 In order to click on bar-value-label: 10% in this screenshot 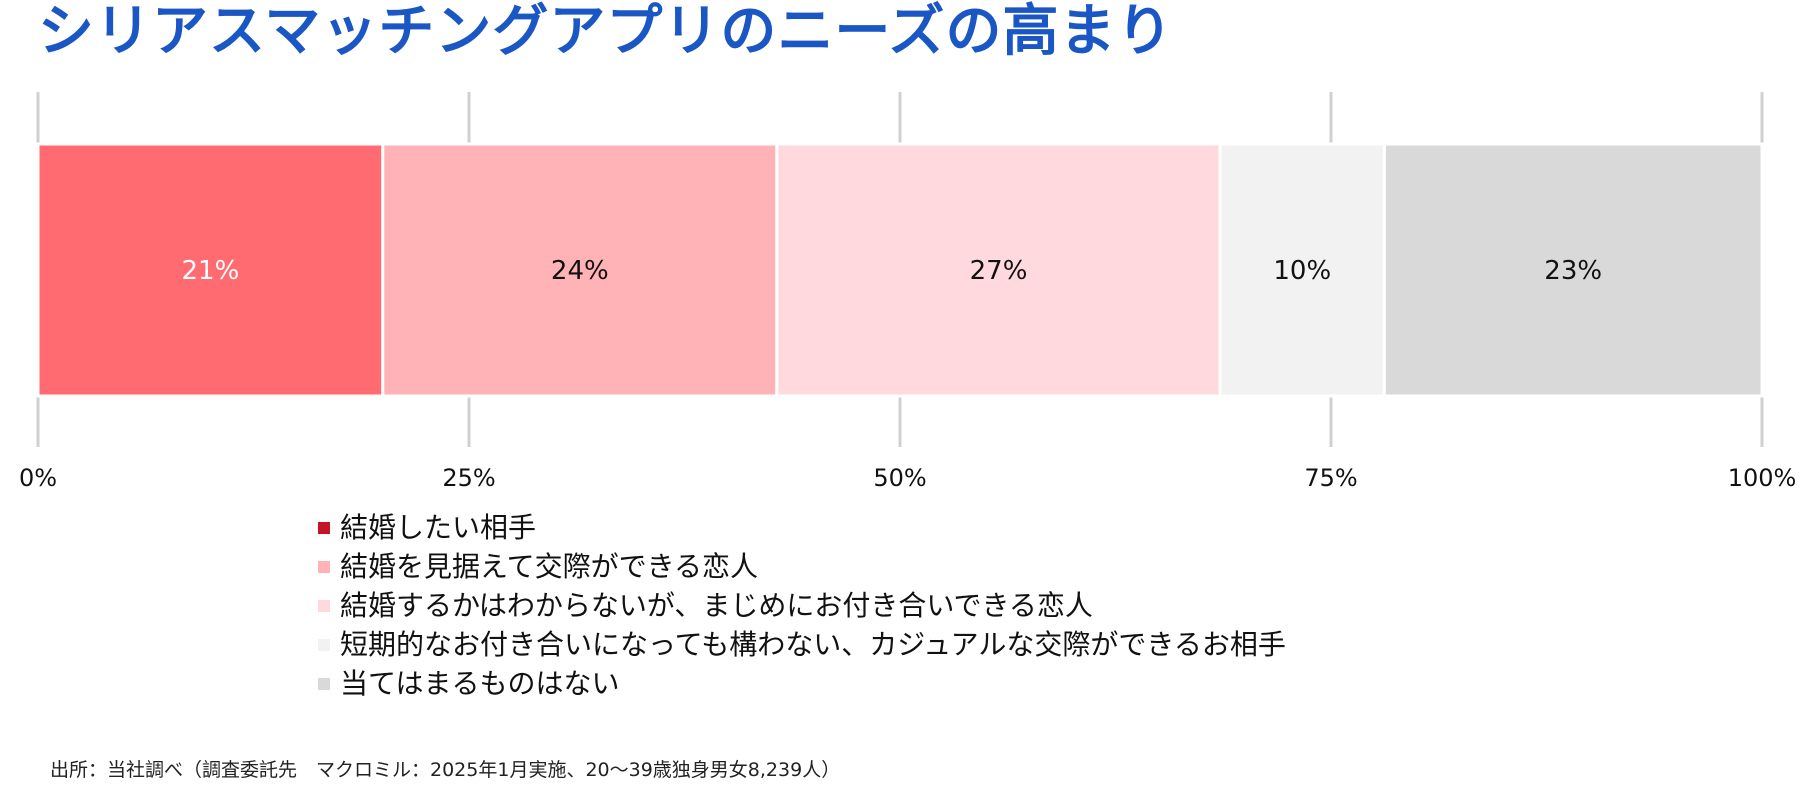, I will do `click(1302, 271)`.